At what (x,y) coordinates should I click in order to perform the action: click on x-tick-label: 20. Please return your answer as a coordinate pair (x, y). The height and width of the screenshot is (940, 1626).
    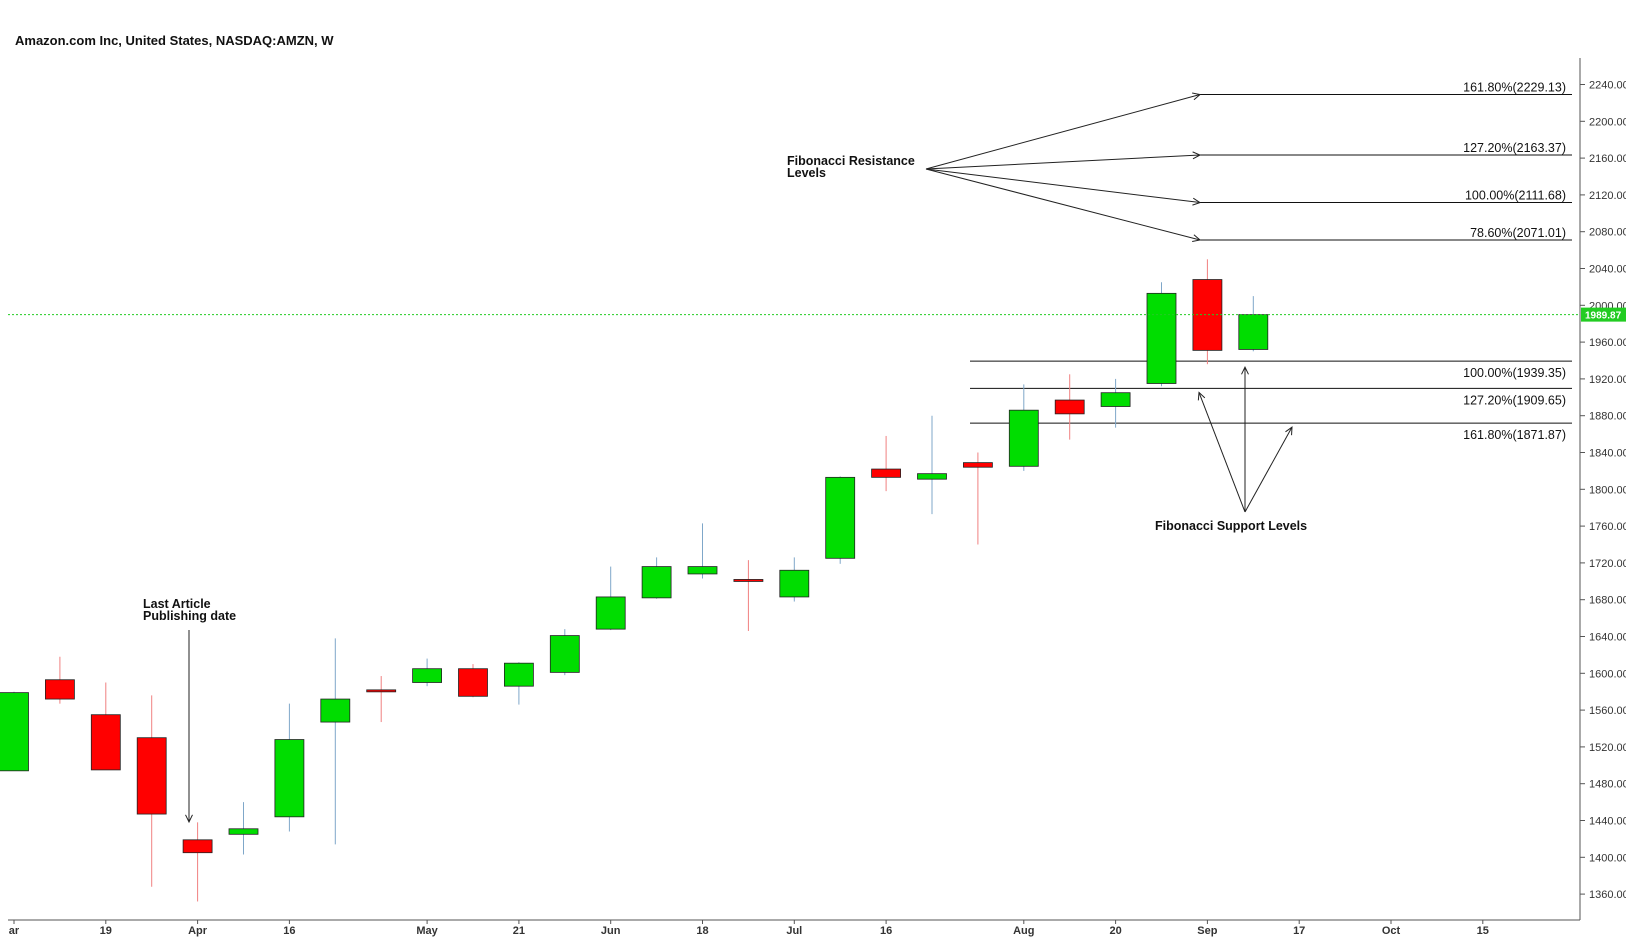
    Looking at the image, I should click on (1115, 931).